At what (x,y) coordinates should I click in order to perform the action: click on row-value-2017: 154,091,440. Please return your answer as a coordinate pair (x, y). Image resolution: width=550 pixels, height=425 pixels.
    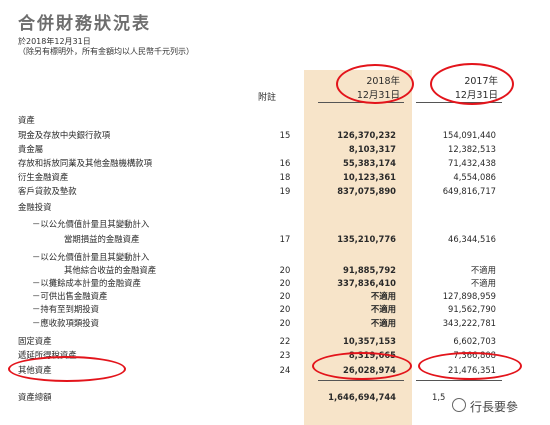
    Looking at the image, I should click on (469, 135).